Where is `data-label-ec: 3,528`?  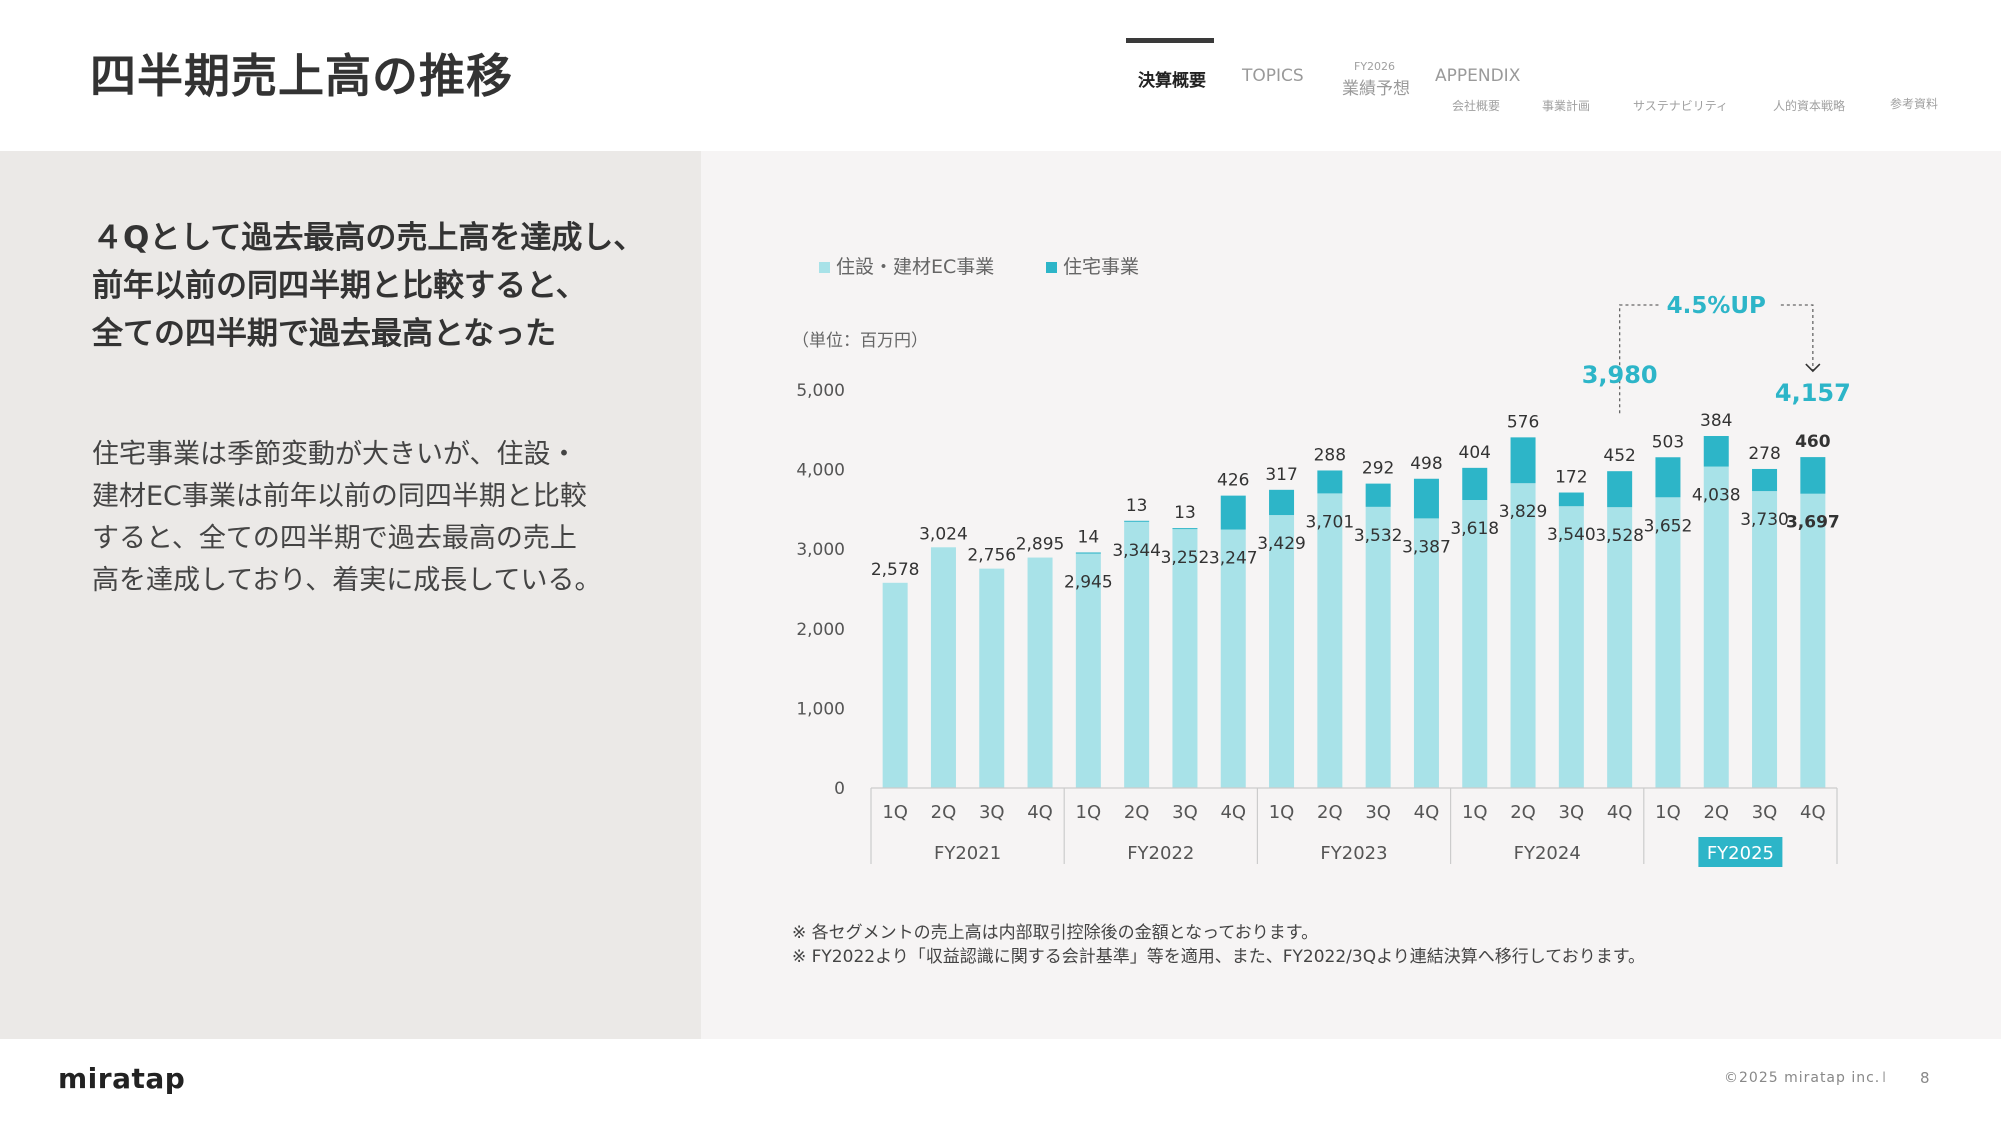 data-label-ec: 3,528 is located at coordinates (1619, 536).